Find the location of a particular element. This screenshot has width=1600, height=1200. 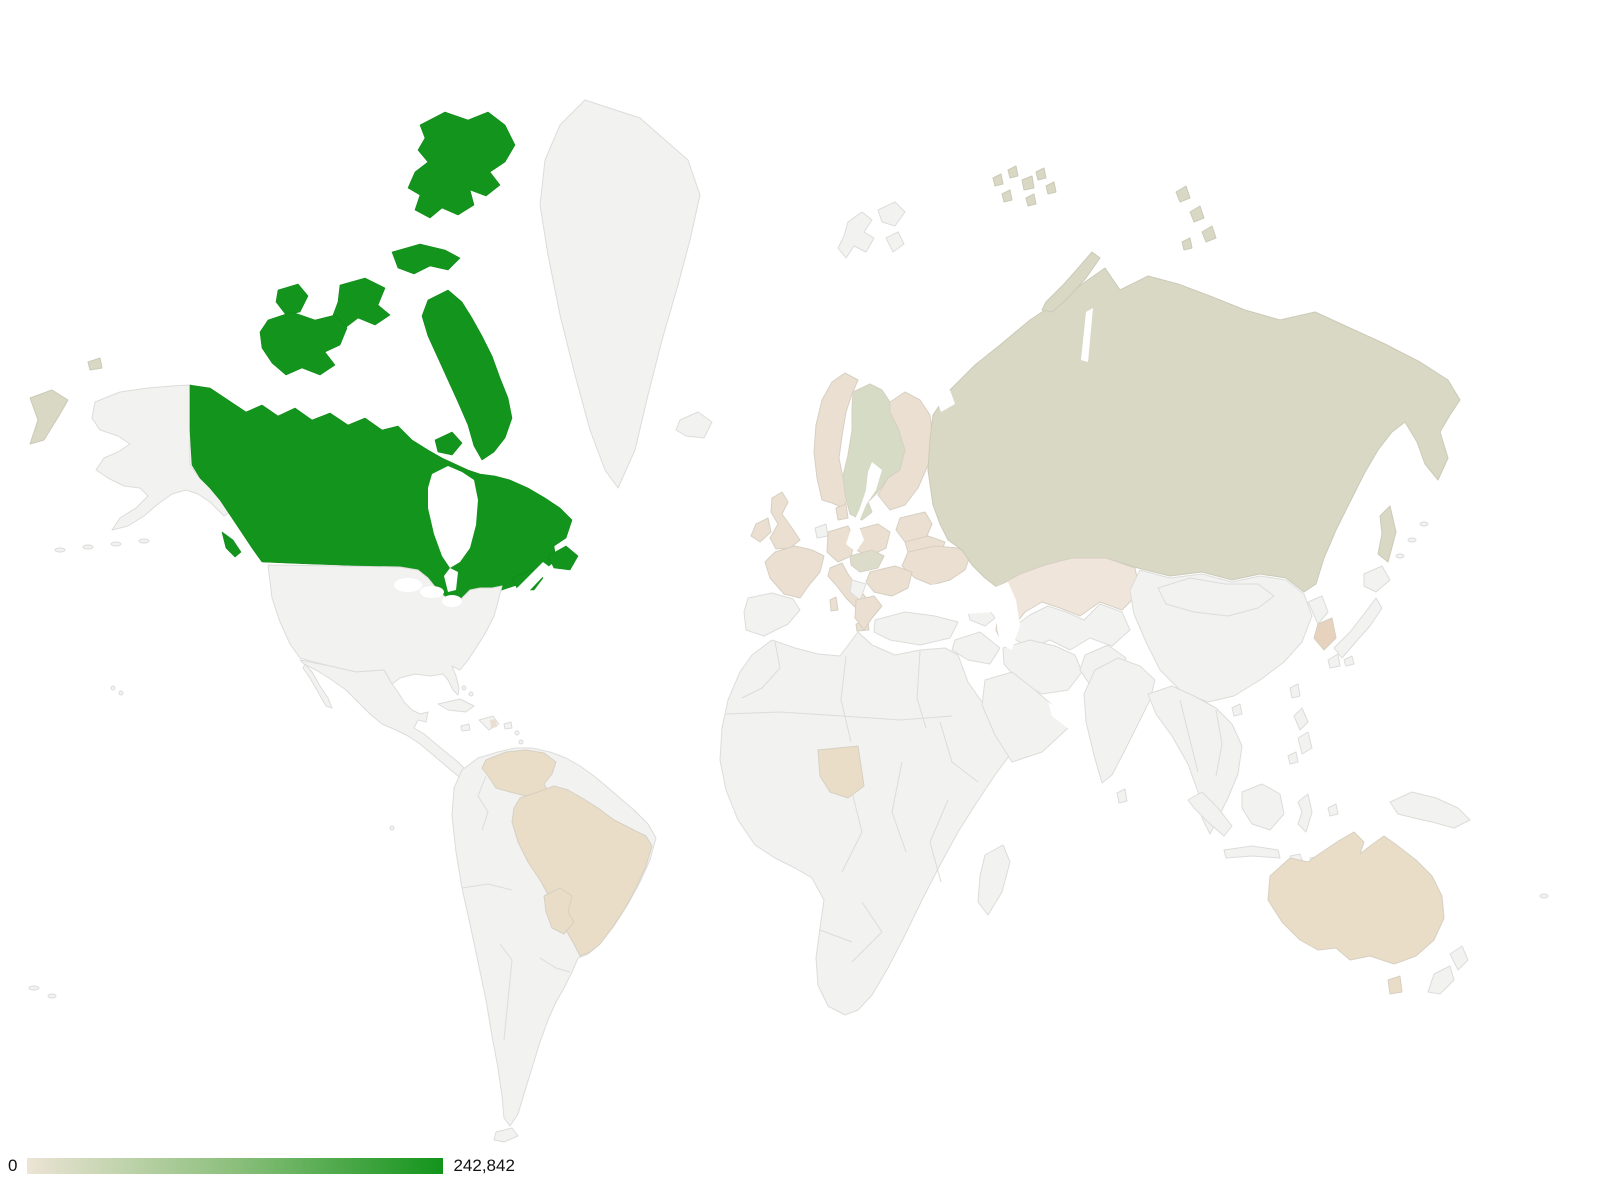

country-ireland is located at coordinates (761, 530).